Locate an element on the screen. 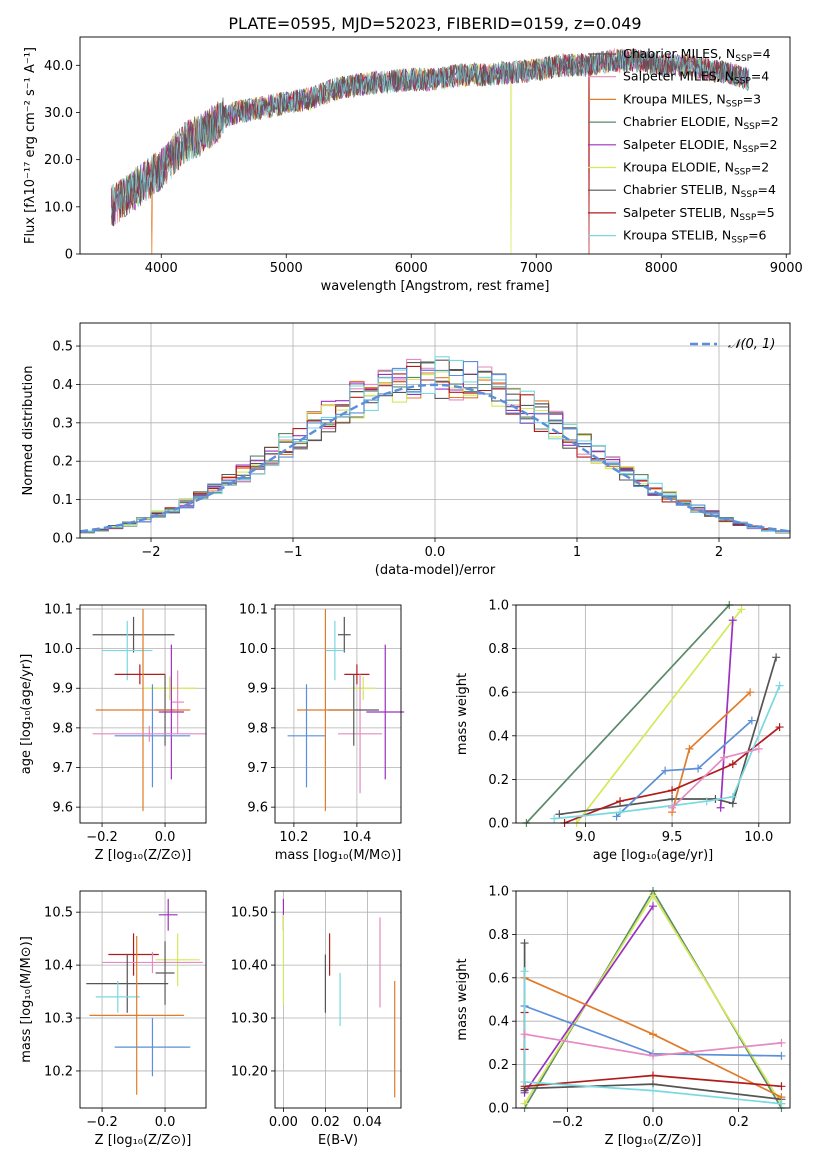 The width and height of the screenshot is (819, 1170). weight-line-kroupa_stelib is located at coordinates (667, 752).